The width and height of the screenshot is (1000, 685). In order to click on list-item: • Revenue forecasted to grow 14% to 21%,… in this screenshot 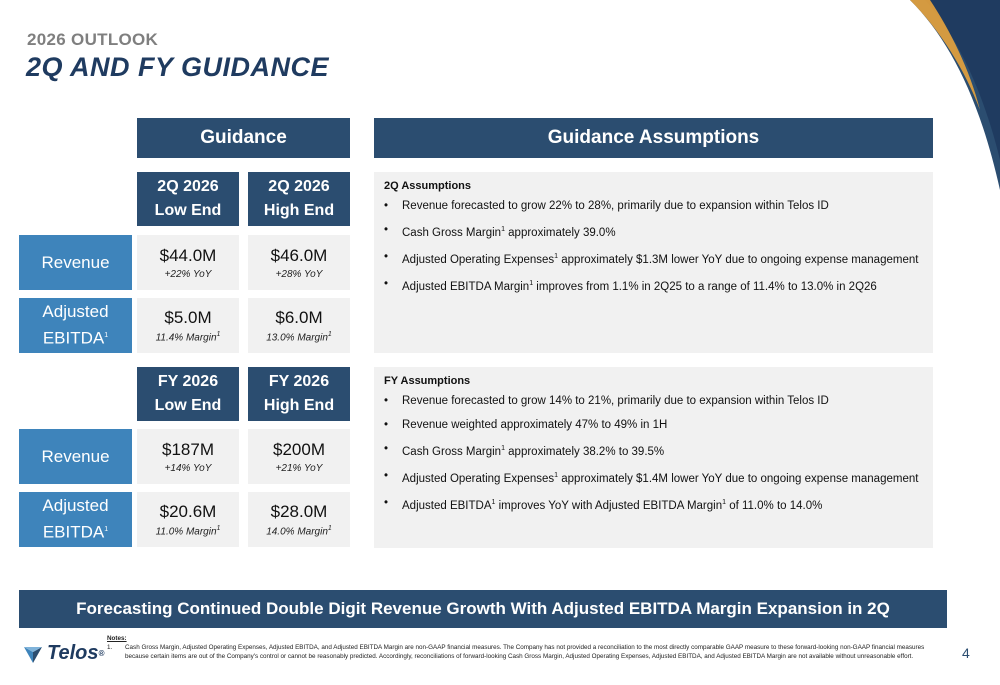, I will do `click(653, 401)`.